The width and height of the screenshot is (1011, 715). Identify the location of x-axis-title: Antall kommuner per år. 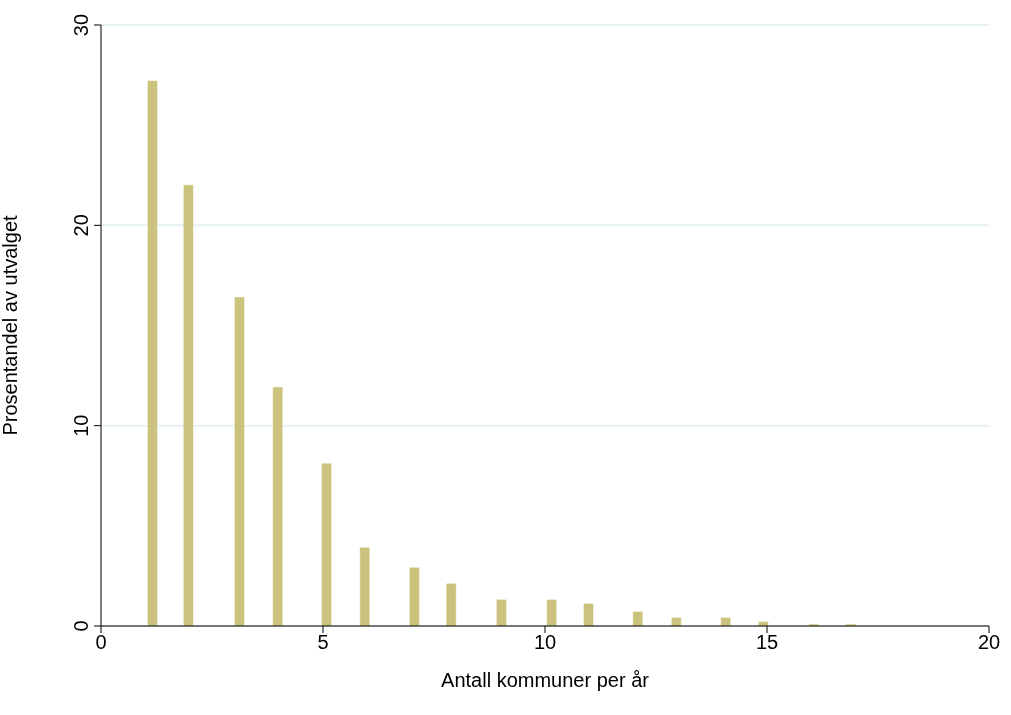
(545, 680).